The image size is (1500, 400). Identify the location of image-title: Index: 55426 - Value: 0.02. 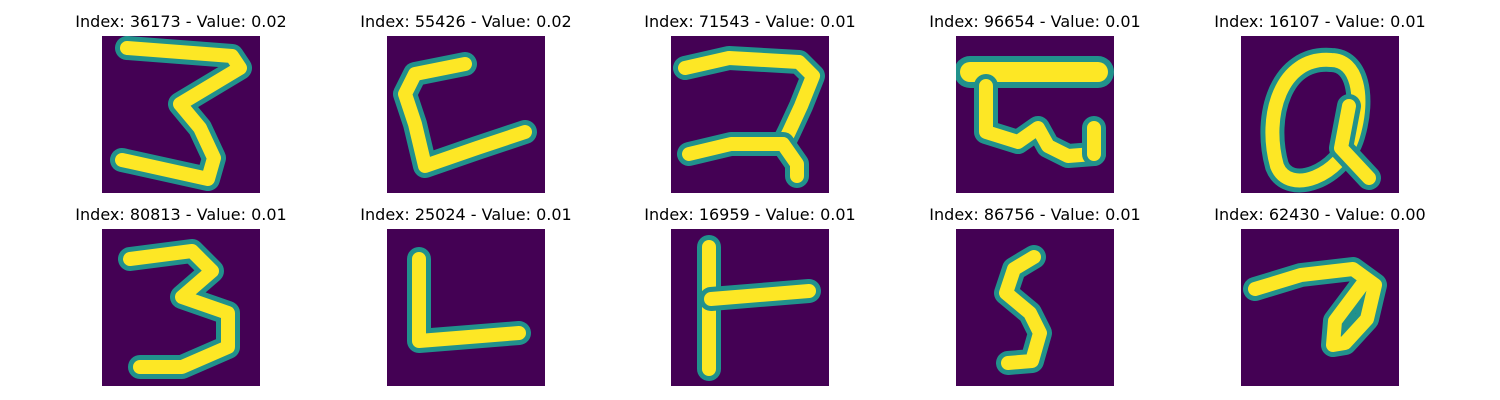
(466, 21).